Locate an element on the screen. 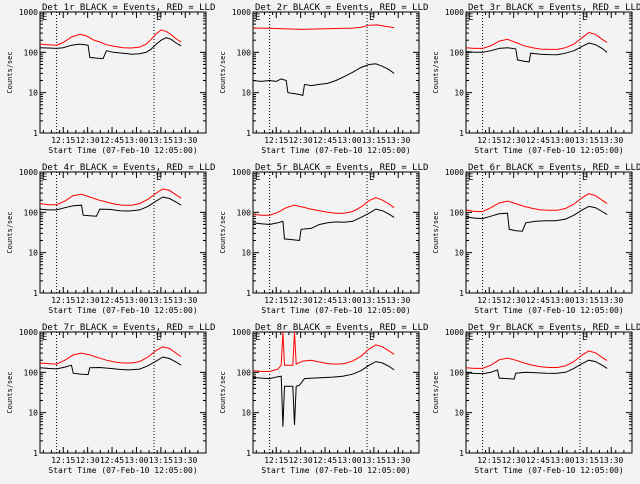 This screenshot has height=484, width=640. panel-title: Det 9r BLACK = Events, RED = LLD is located at coordinates (554, 328).